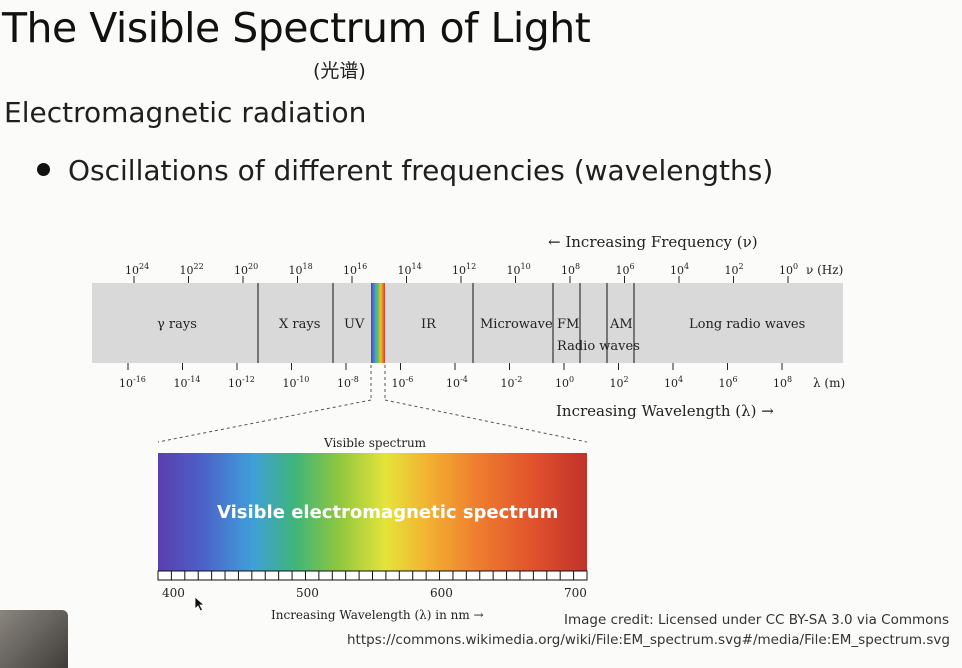 Image resolution: width=962 pixels, height=668 pixels. What do you see at coordinates (598, 346) in the screenshot?
I see `region-radio: Radio waves` at bounding box center [598, 346].